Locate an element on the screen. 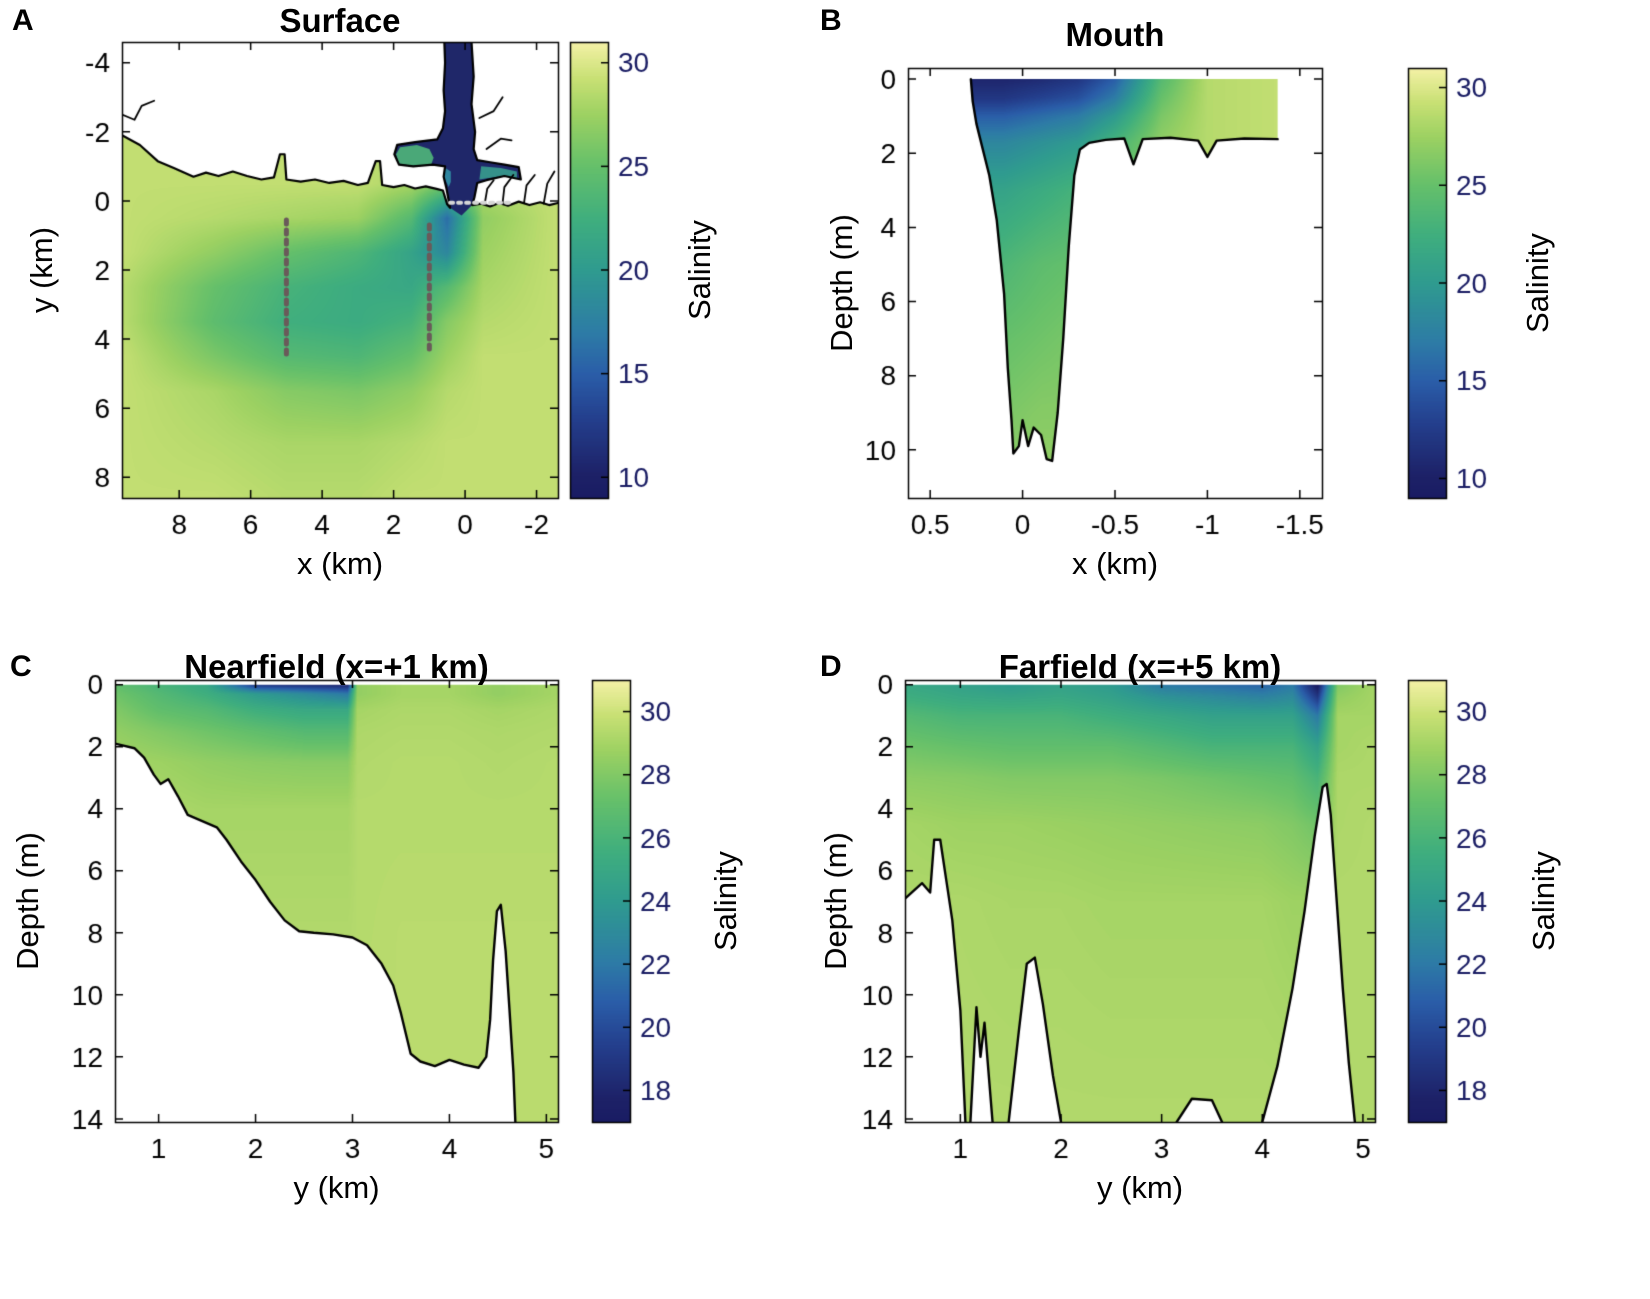 The image size is (1650, 1299). panel-title-surface: Surface is located at coordinates (340, 20).